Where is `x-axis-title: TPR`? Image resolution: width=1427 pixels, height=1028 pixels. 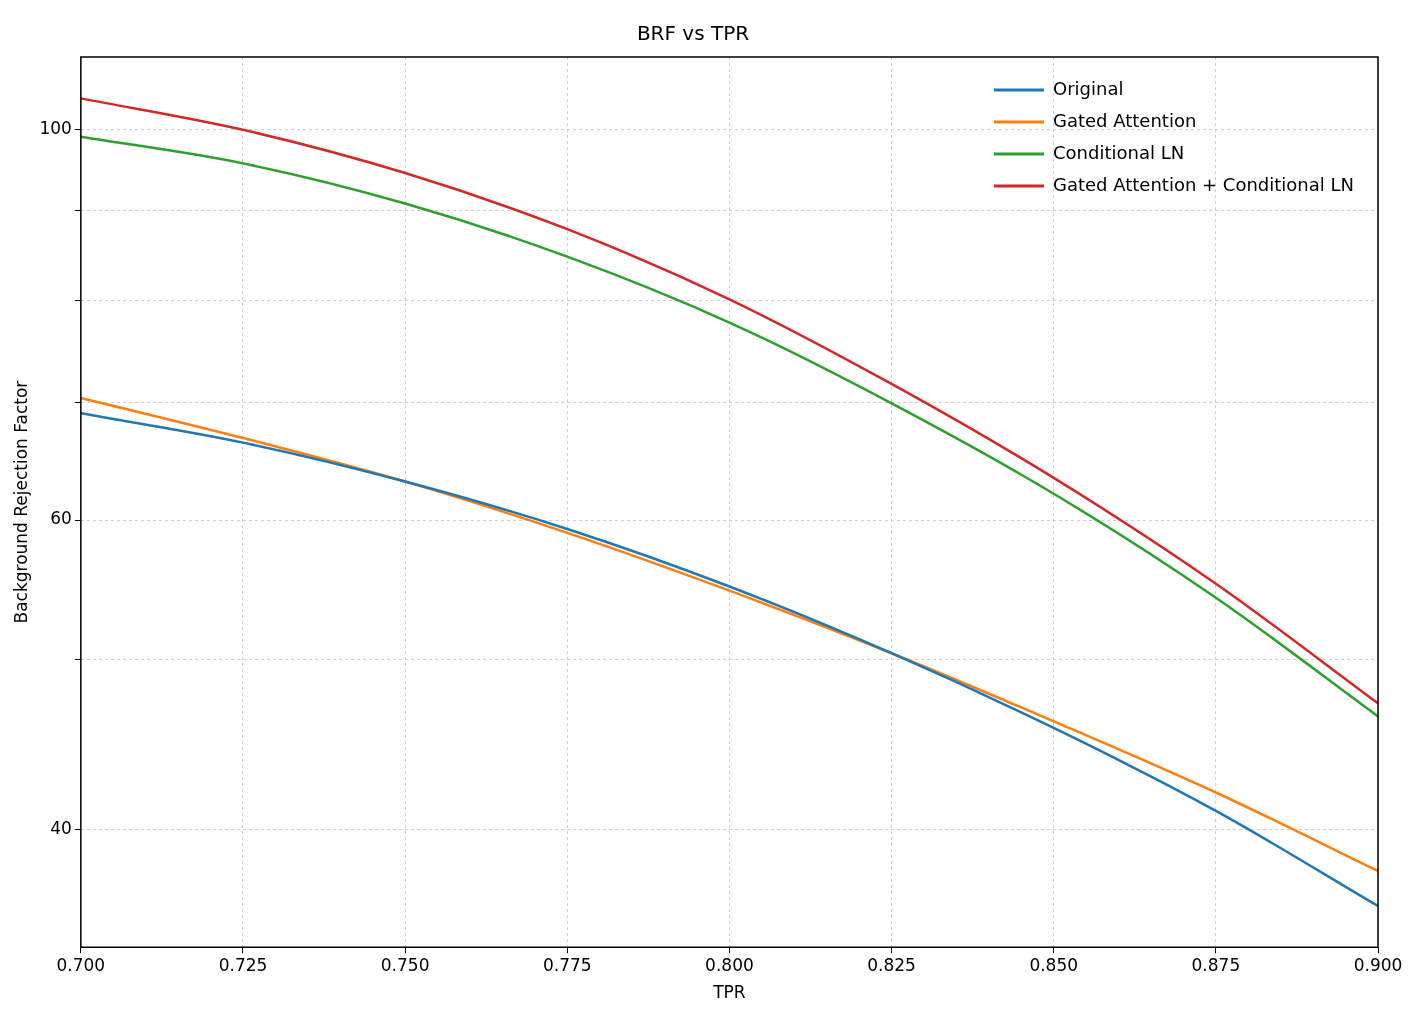 x-axis-title: TPR is located at coordinates (729, 992).